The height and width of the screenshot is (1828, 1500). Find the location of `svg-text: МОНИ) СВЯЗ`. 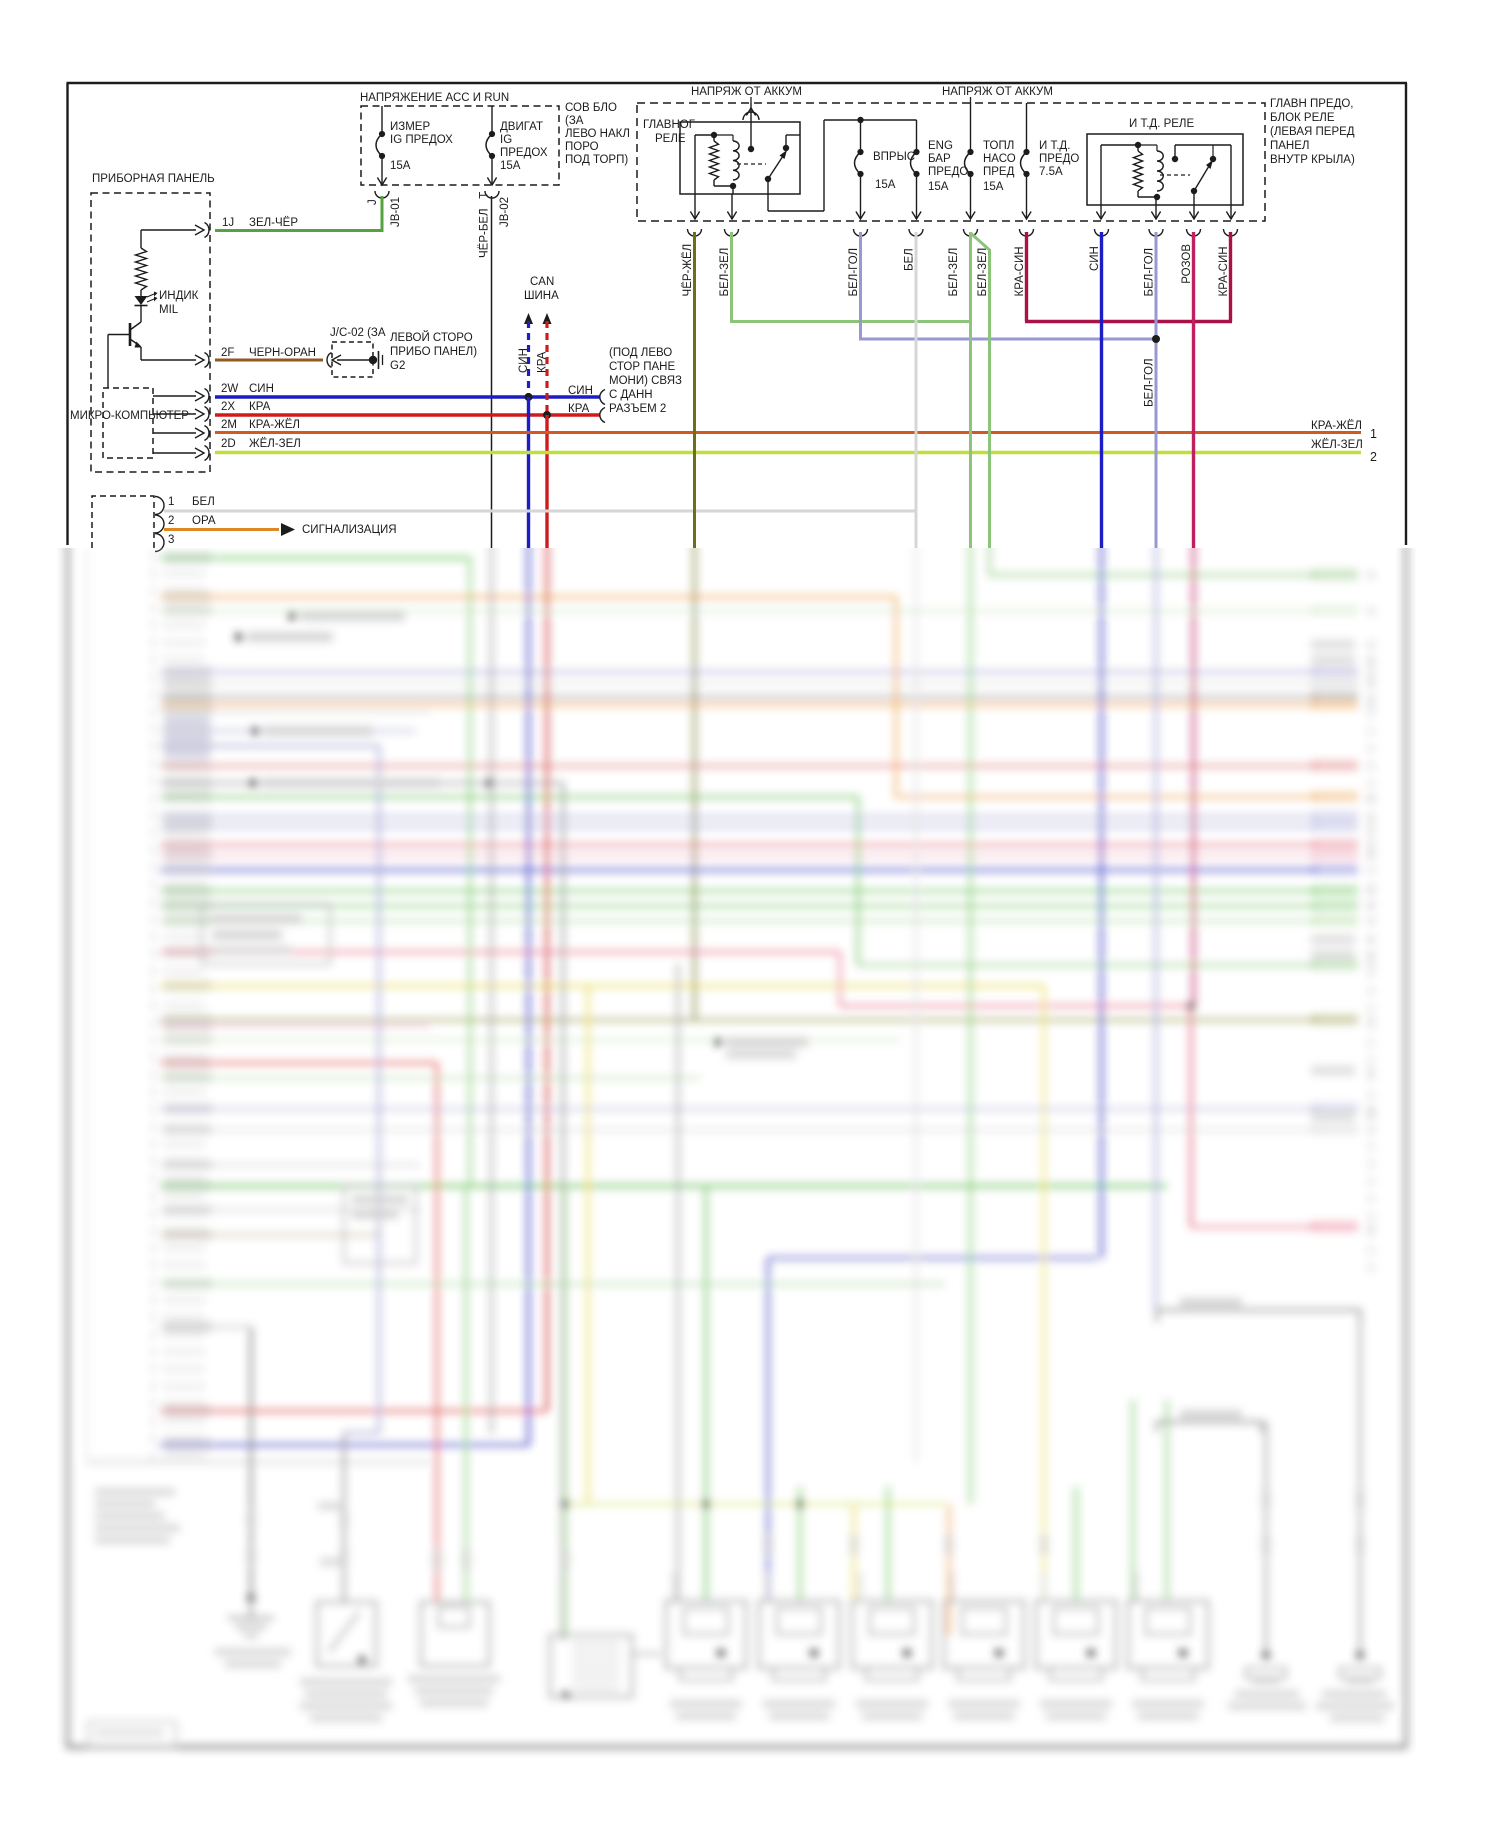

svg-text: МОНИ) СВЯЗ is located at coordinates (645, 381).